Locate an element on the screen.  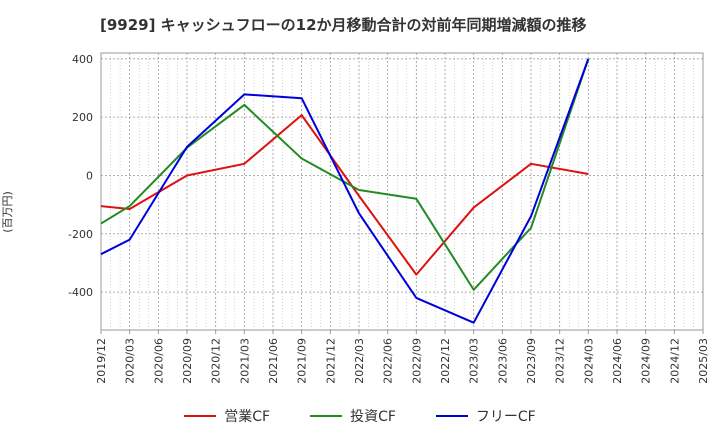
x-tick-label: 2021/06 is located at coordinates (273, 361).